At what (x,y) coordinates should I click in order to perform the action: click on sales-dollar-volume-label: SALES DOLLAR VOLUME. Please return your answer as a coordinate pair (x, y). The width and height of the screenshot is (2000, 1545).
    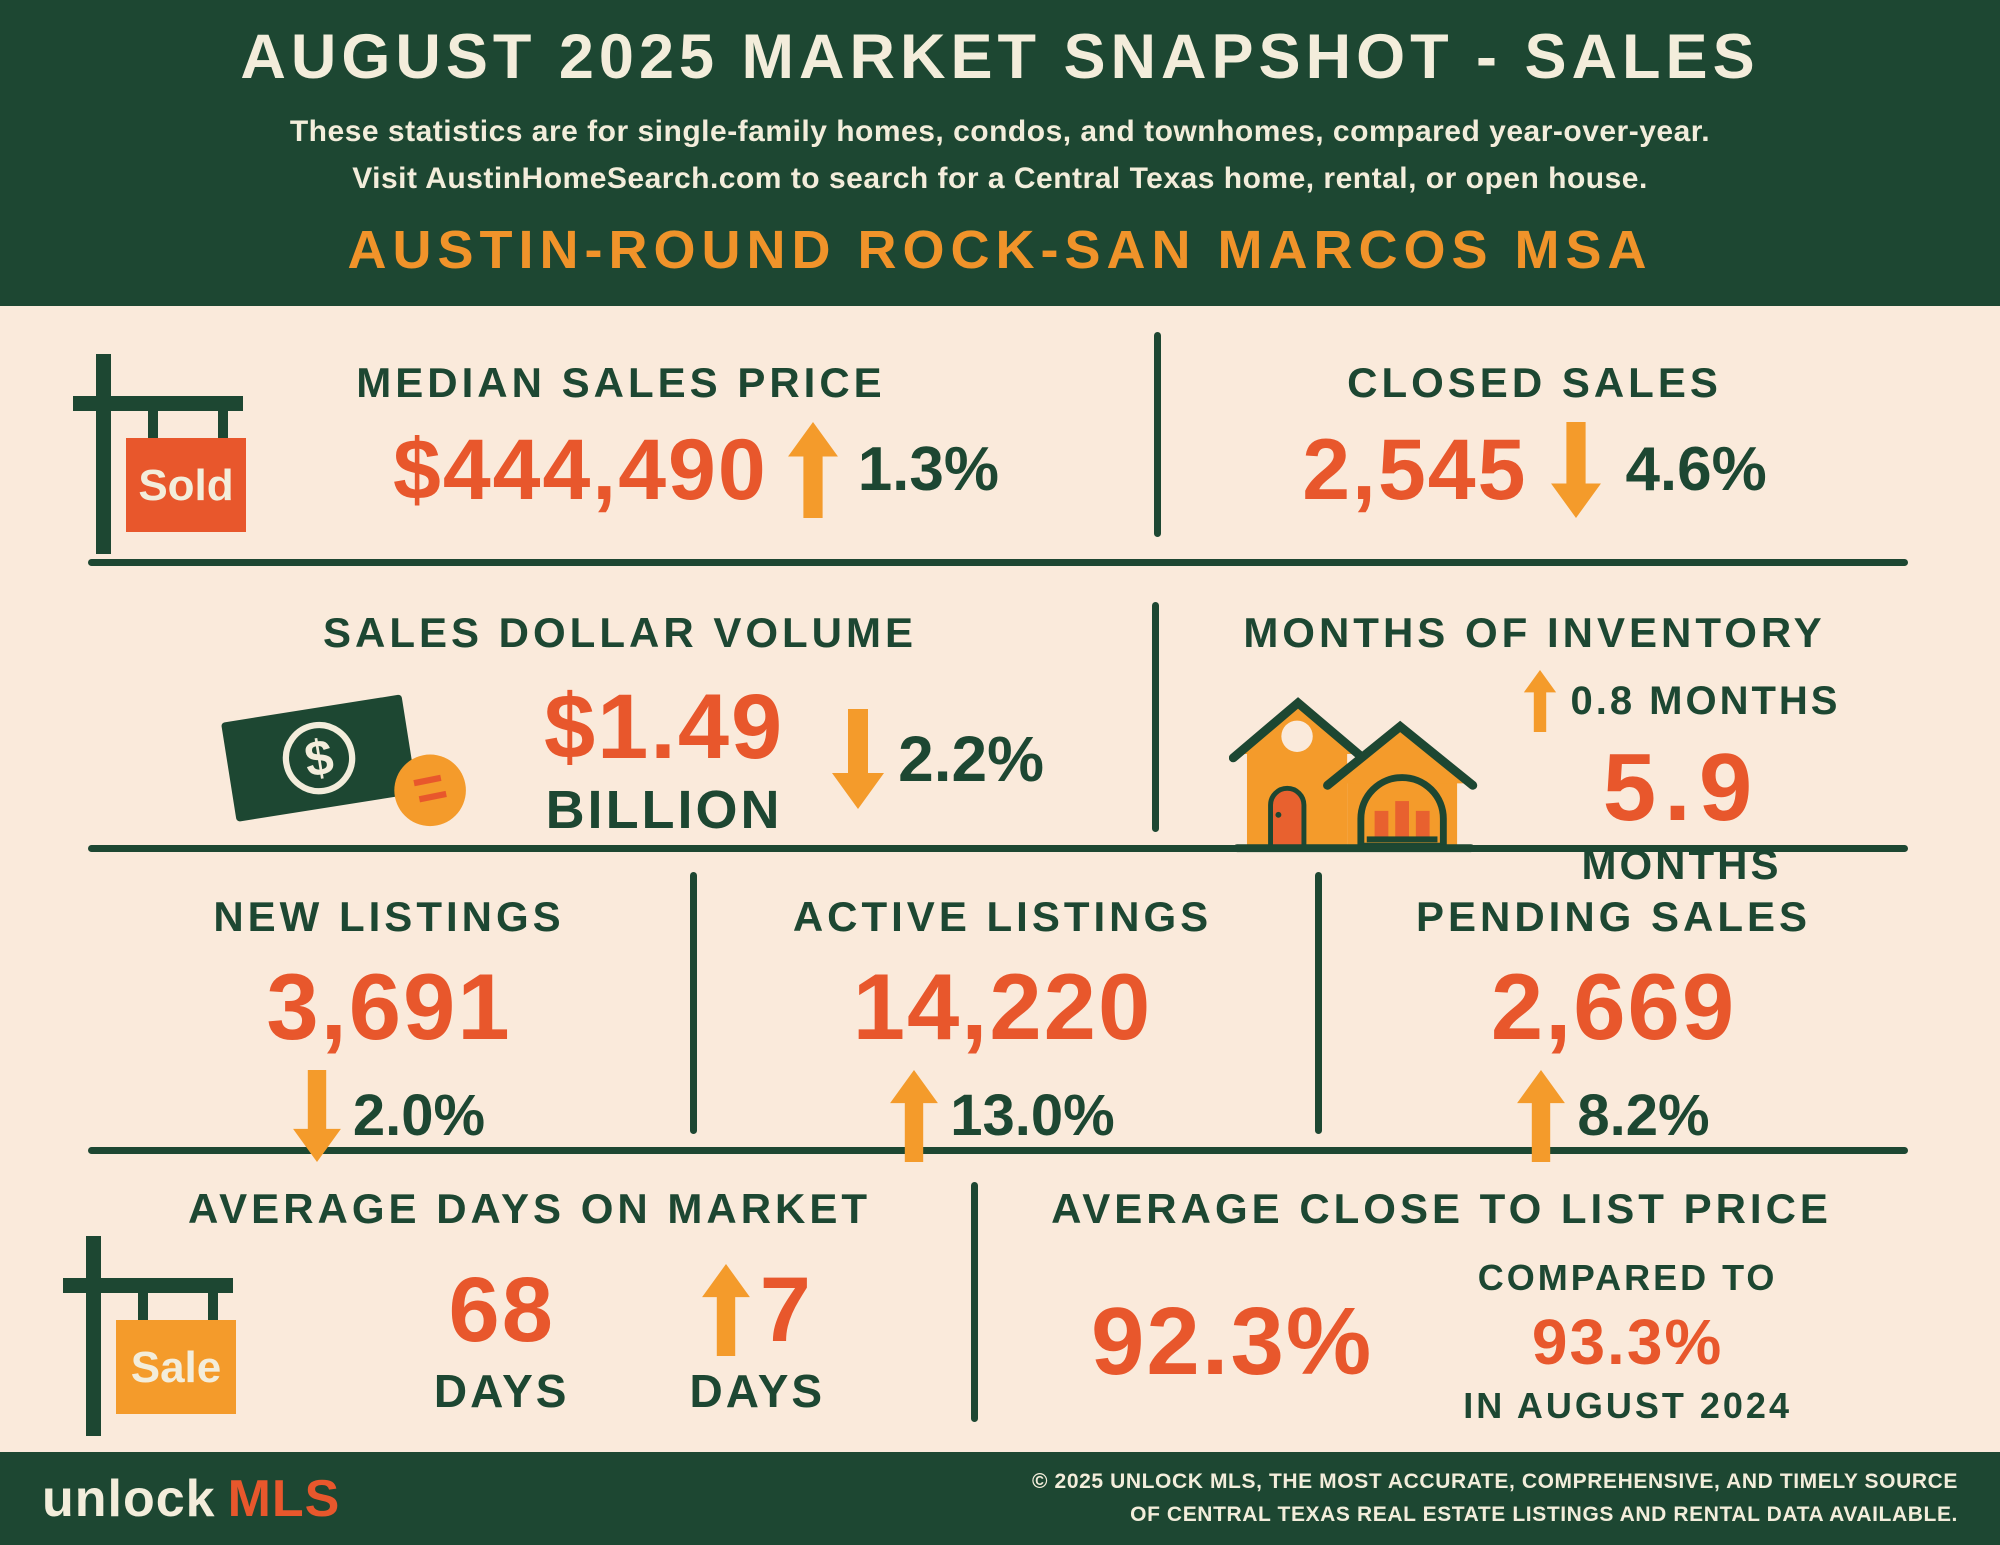
    Looking at the image, I should click on (619, 632).